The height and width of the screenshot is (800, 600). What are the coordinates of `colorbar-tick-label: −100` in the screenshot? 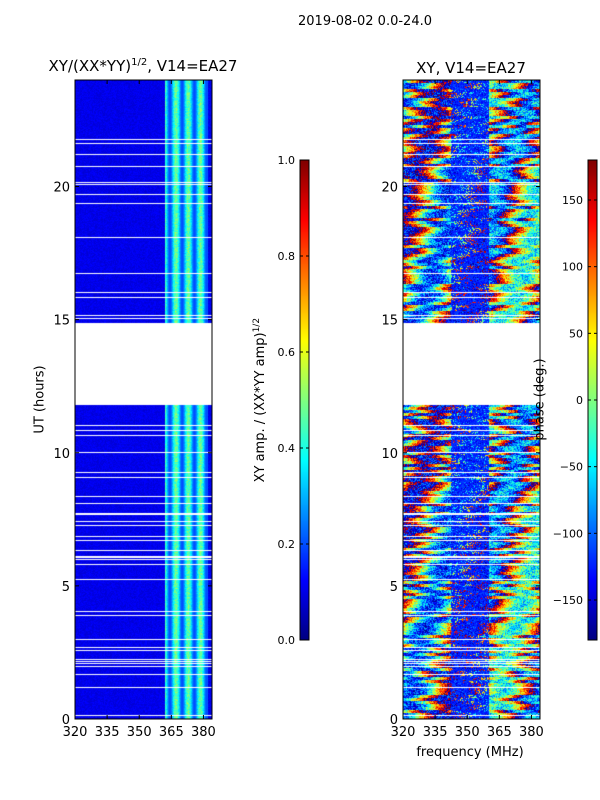 It's located at (568, 533).